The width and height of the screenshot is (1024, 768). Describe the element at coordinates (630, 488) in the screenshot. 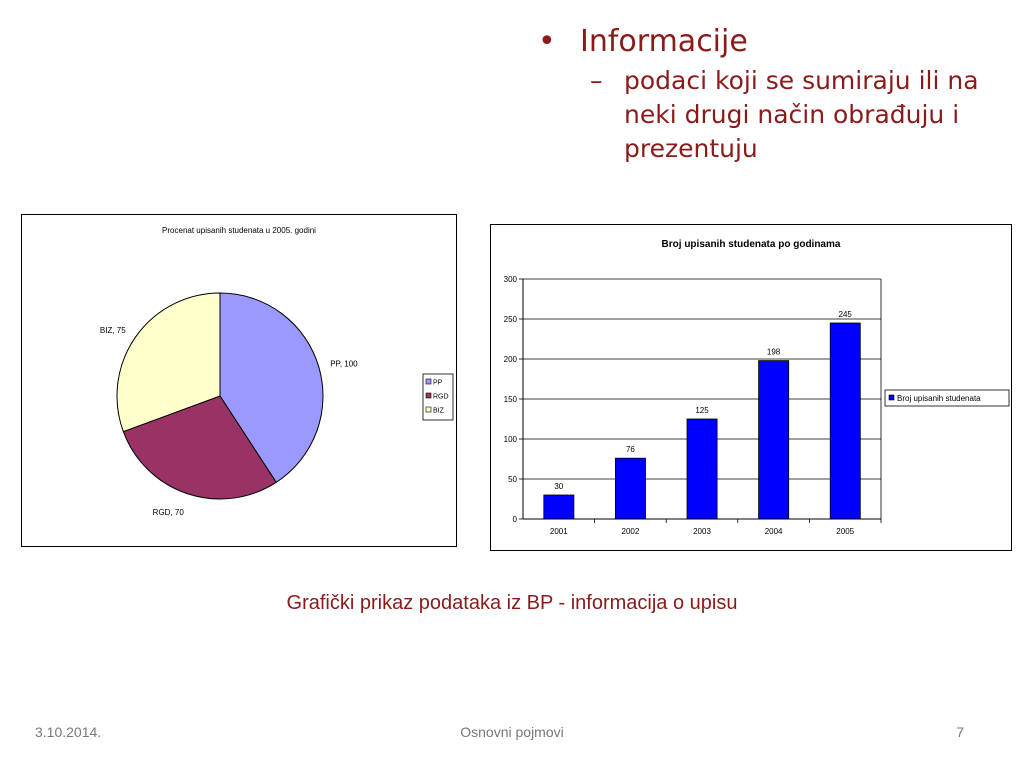

I see `bar-2002` at that location.